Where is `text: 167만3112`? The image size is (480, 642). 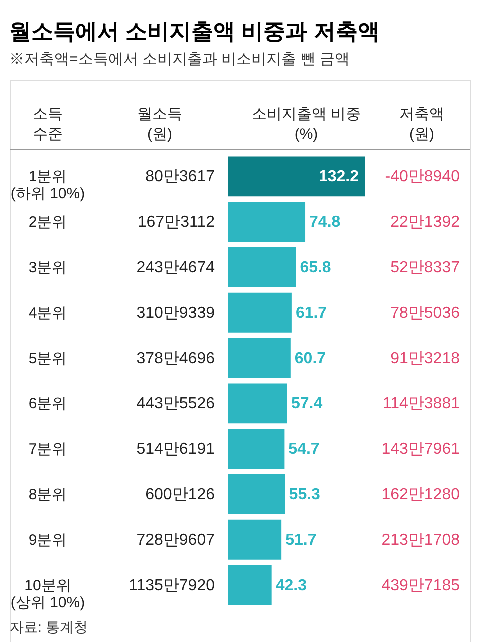 text: 167만3112 is located at coordinates (177, 223).